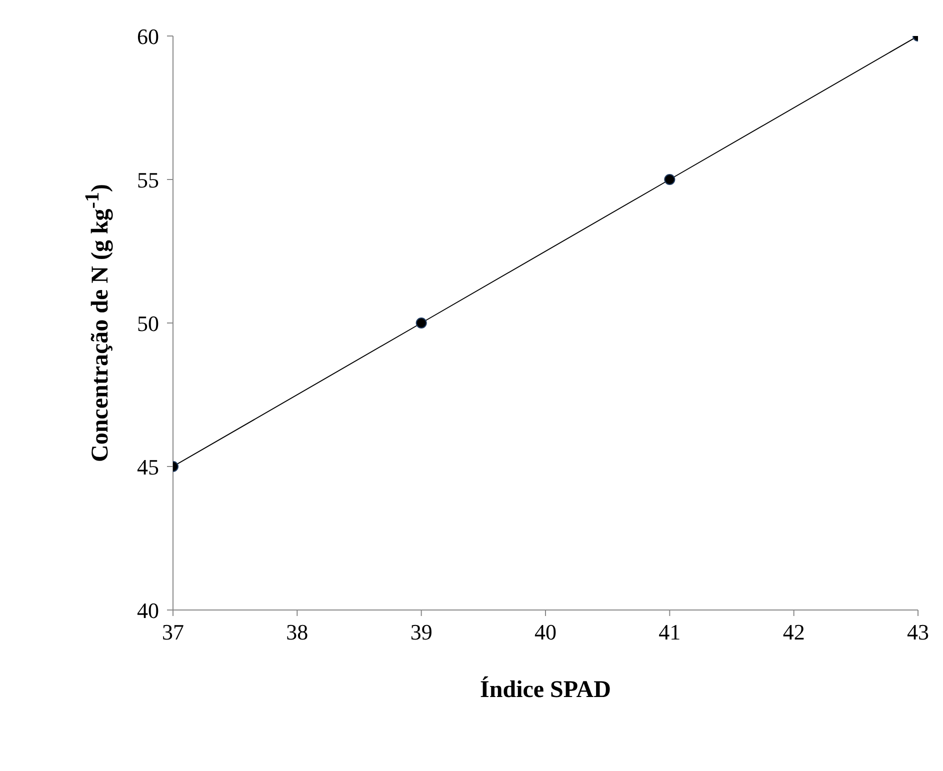  Describe the element at coordinates (173, 632) in the screenshot. I see `x-tick-label: 37` at that location.